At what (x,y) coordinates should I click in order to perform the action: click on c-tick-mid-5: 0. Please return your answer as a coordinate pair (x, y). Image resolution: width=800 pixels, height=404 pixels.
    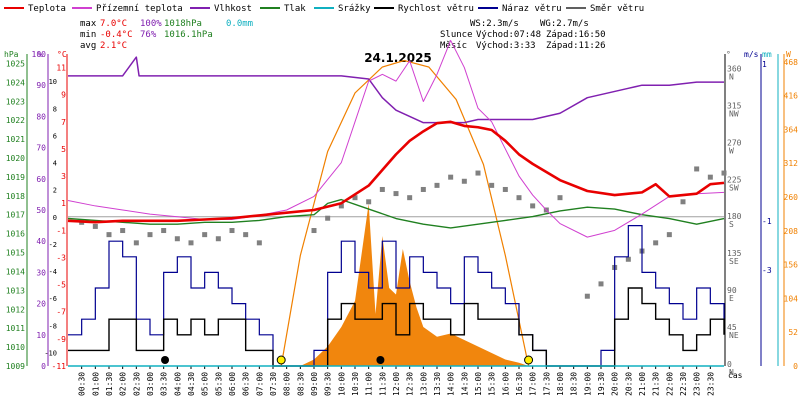
    Looking at the image, I should click on (55, 218).